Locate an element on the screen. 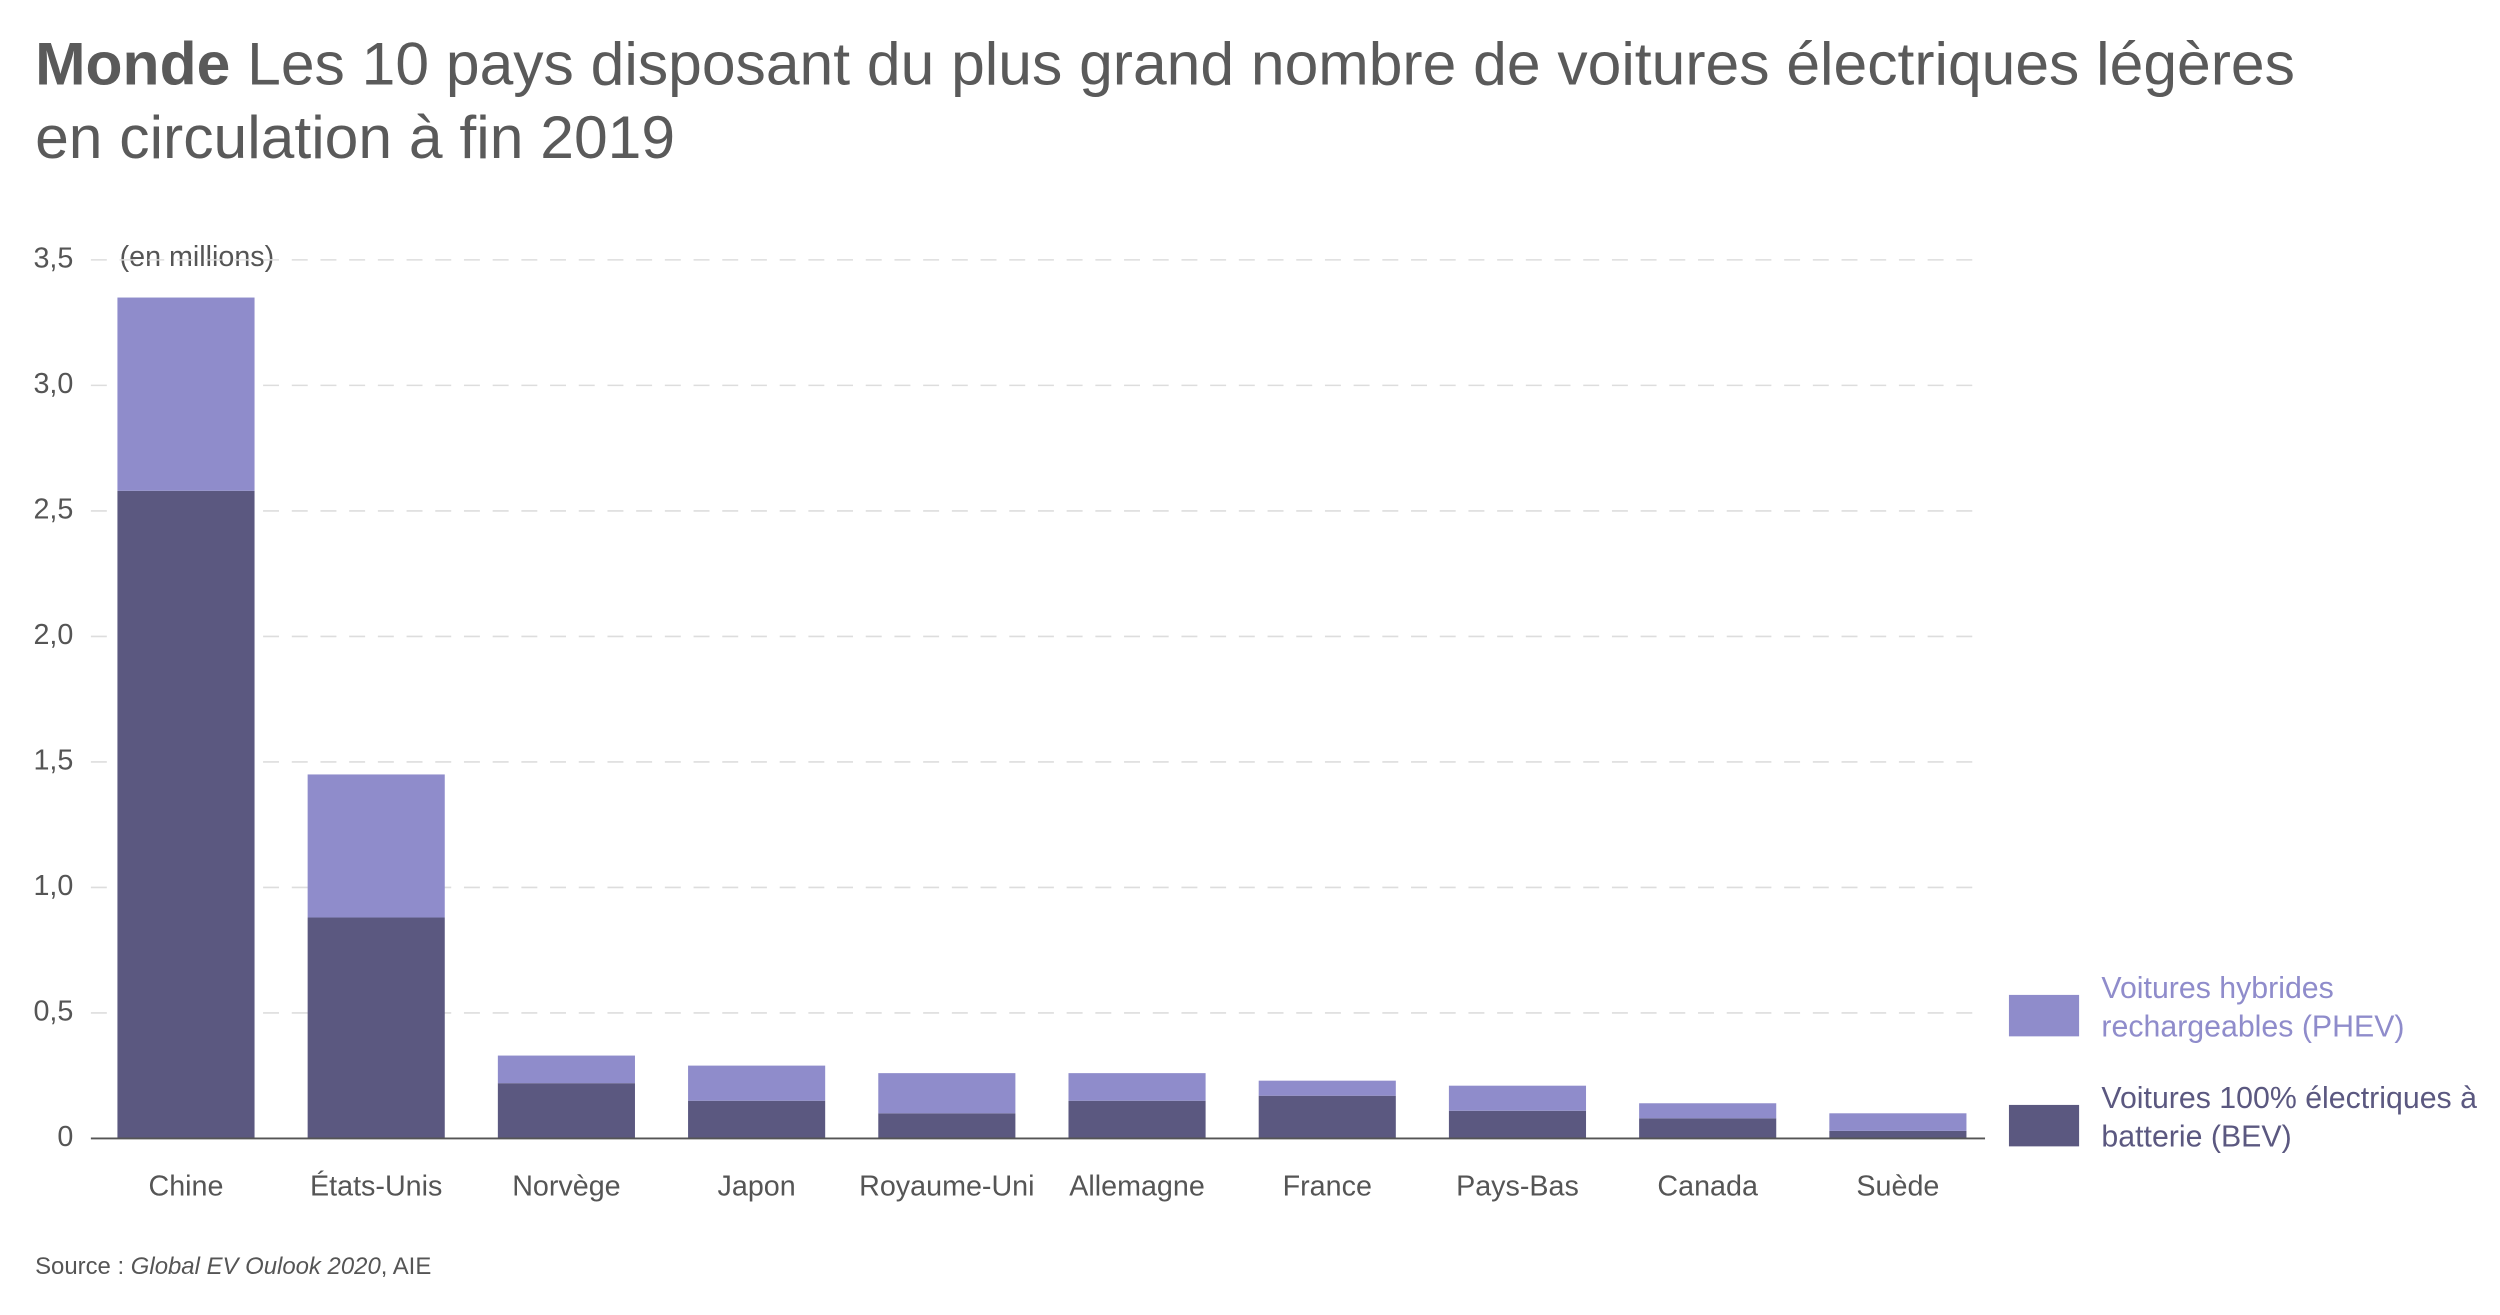 This screenshot has width=2500, height=1315. y-tick-label: 0 is located at coordinates (65, 1137).